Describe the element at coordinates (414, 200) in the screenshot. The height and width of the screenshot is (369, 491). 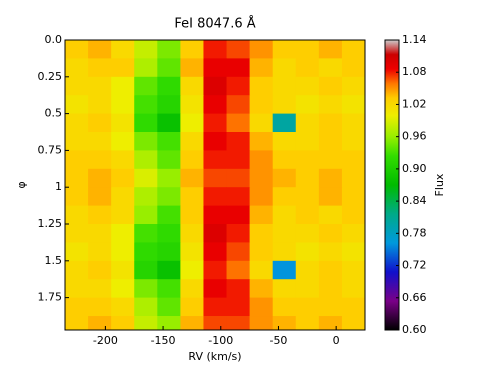
I see `colorbar-tick-label: 0.84` at that location.